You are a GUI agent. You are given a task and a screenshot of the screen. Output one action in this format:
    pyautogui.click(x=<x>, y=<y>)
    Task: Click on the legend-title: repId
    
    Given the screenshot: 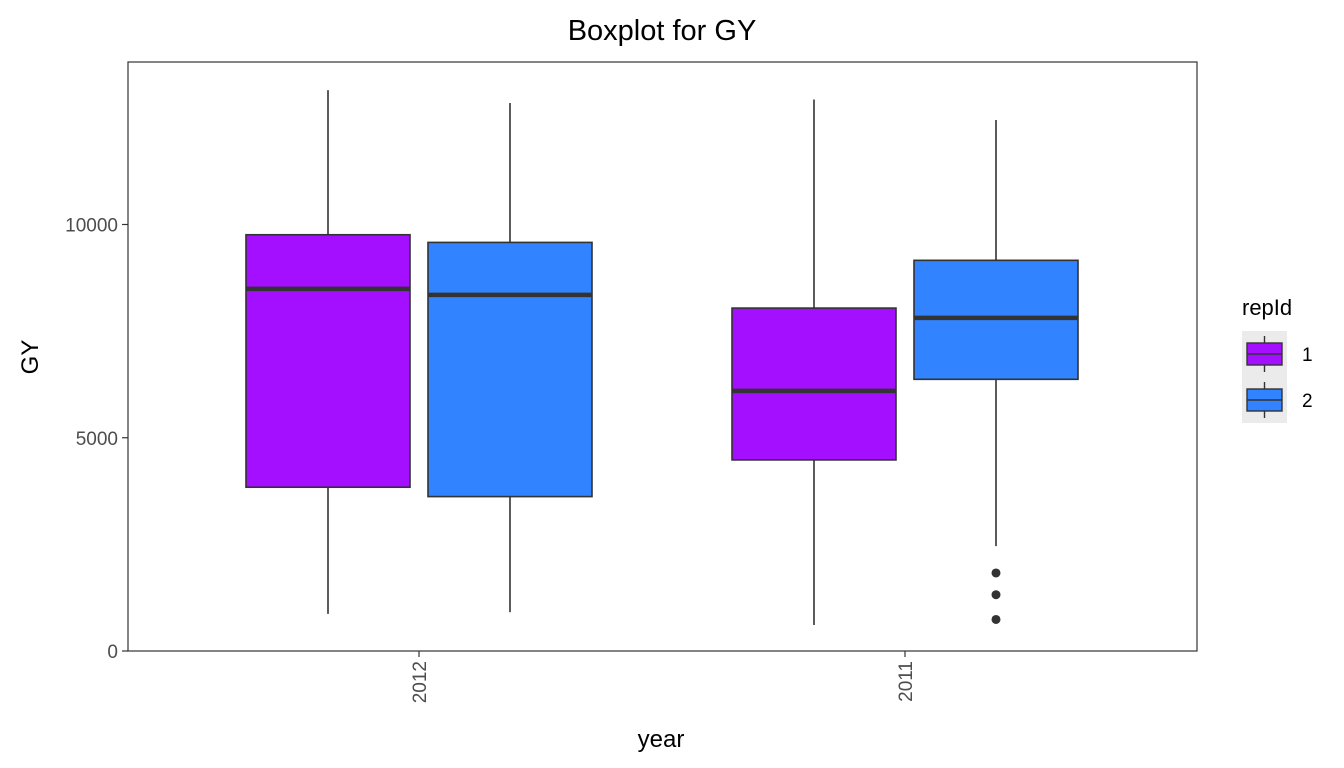 What is the action you would take?
    pyautogui.click(x=1267, y=307)
    